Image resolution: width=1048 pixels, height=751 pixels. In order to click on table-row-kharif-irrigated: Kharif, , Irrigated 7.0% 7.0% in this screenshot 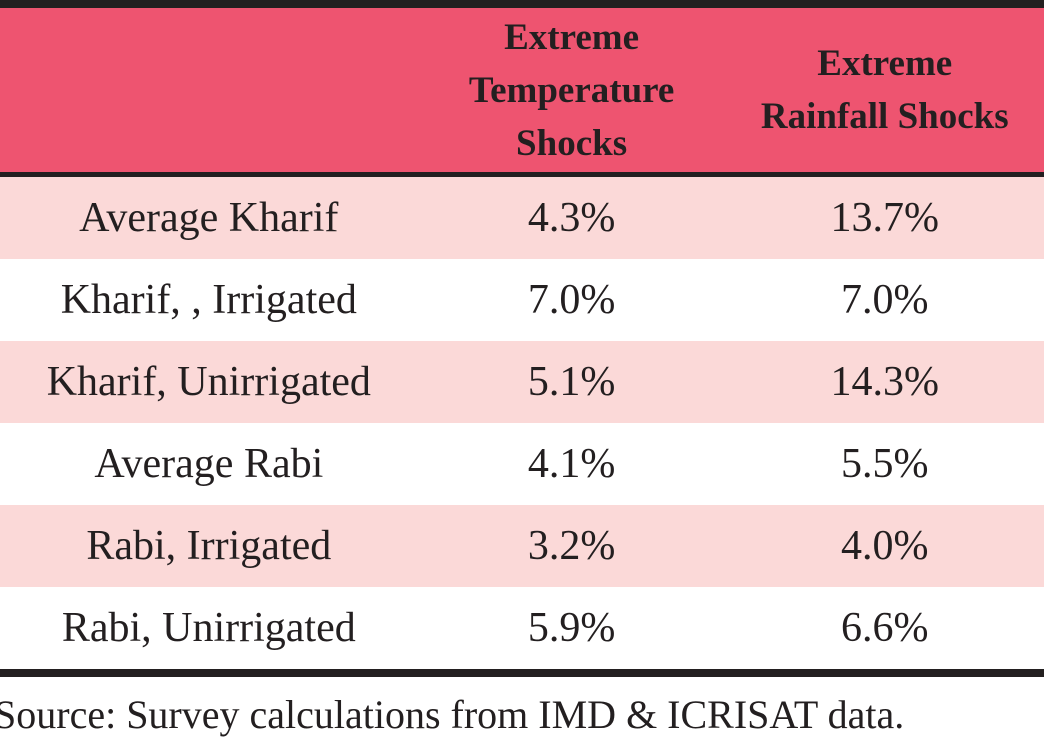, I will do `click(522, 300)`.